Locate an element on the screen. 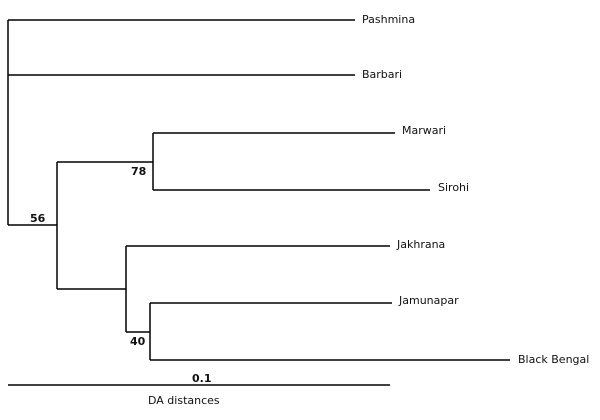 This screenshot has height=420, width=600. scale-label: DA distances is located at coordinates (184, 400).